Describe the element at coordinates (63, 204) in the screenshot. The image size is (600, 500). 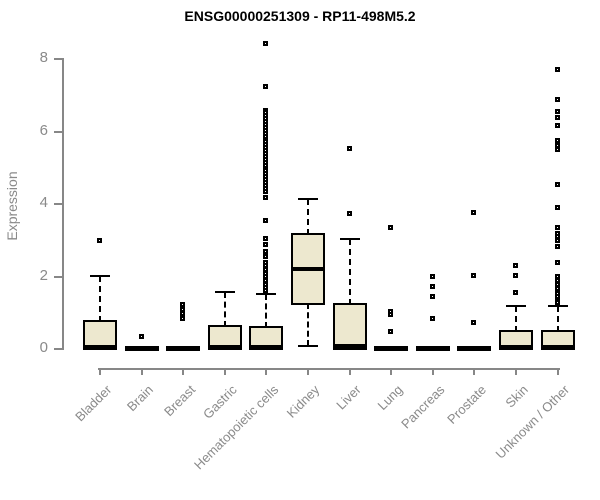
I see `y-axis-line` at that location.